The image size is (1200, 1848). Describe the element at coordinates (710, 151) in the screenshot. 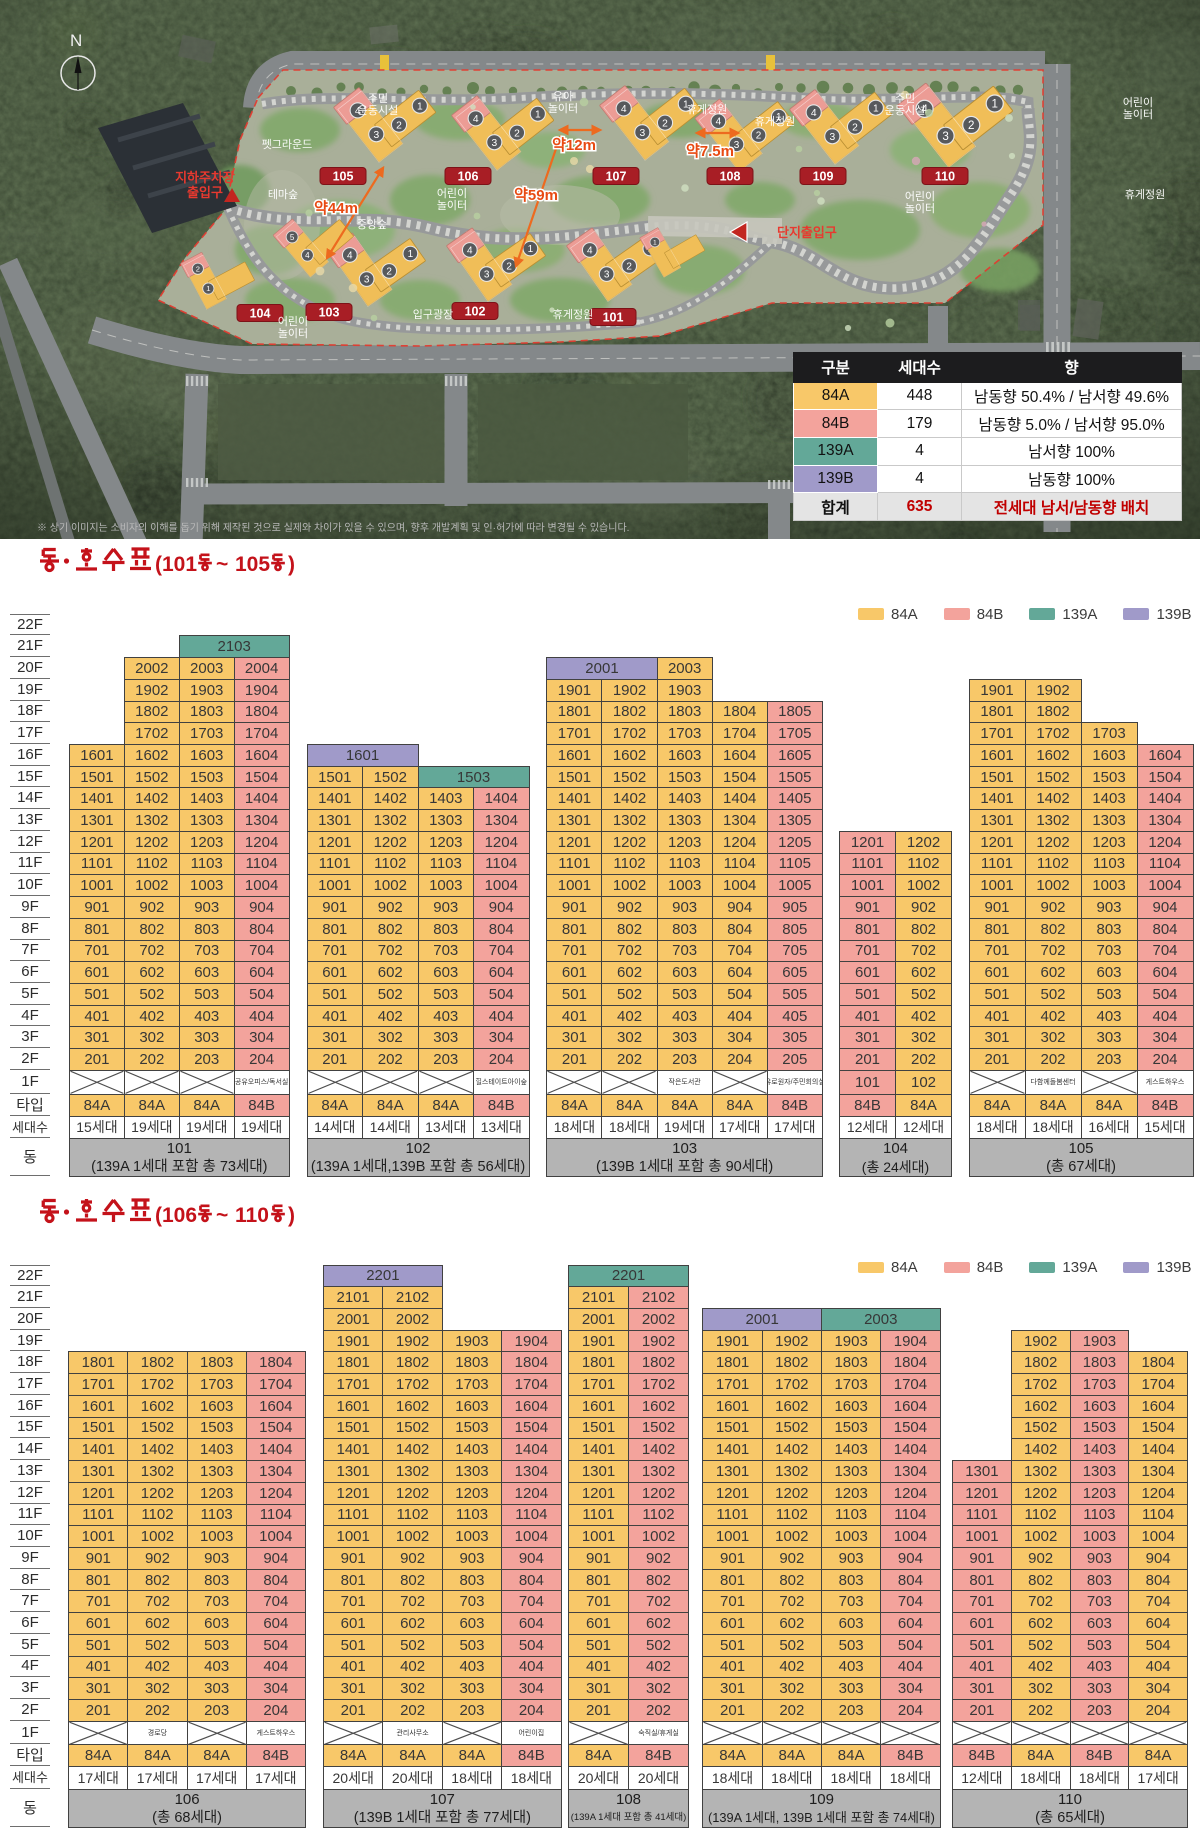

I see `svg-text: 약7.5m` at that location.